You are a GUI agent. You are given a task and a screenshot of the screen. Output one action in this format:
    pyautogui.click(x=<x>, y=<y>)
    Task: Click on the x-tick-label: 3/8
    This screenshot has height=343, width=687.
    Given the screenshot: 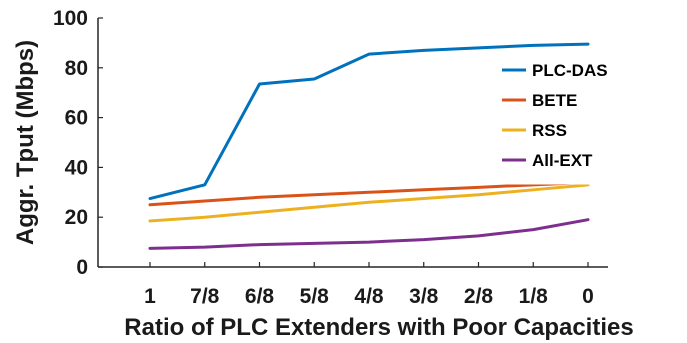 What is the action you would take?
    pyautogui.click(x=424, y=296)
    